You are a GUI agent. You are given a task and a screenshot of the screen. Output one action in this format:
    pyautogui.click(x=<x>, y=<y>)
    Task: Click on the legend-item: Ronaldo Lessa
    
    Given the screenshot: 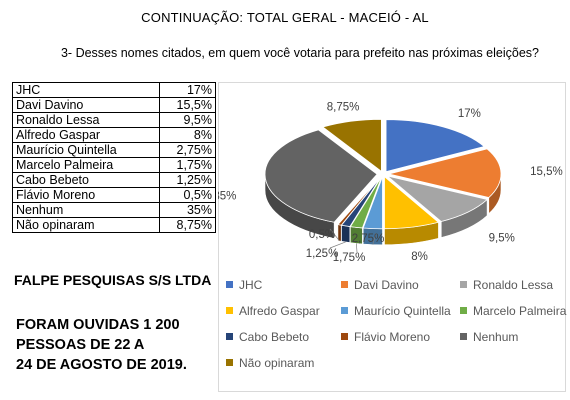 What is the action you would take?
    pyautogui.click(x=506, y=285)
    